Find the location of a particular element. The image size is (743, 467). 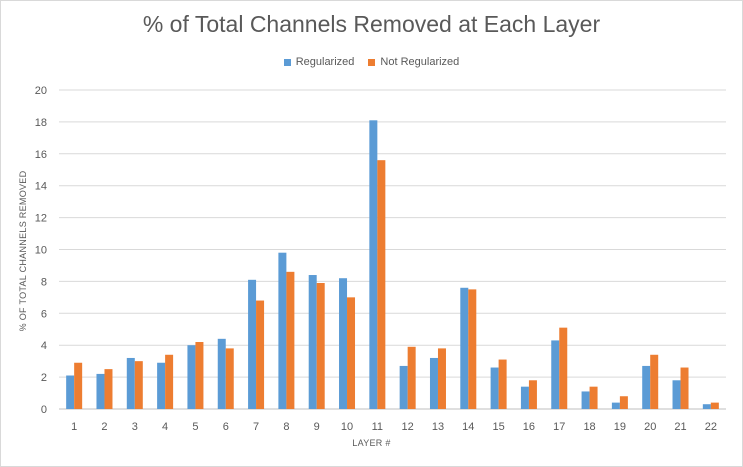

y-tick-label: 2 is located at coordinates (44, 378).